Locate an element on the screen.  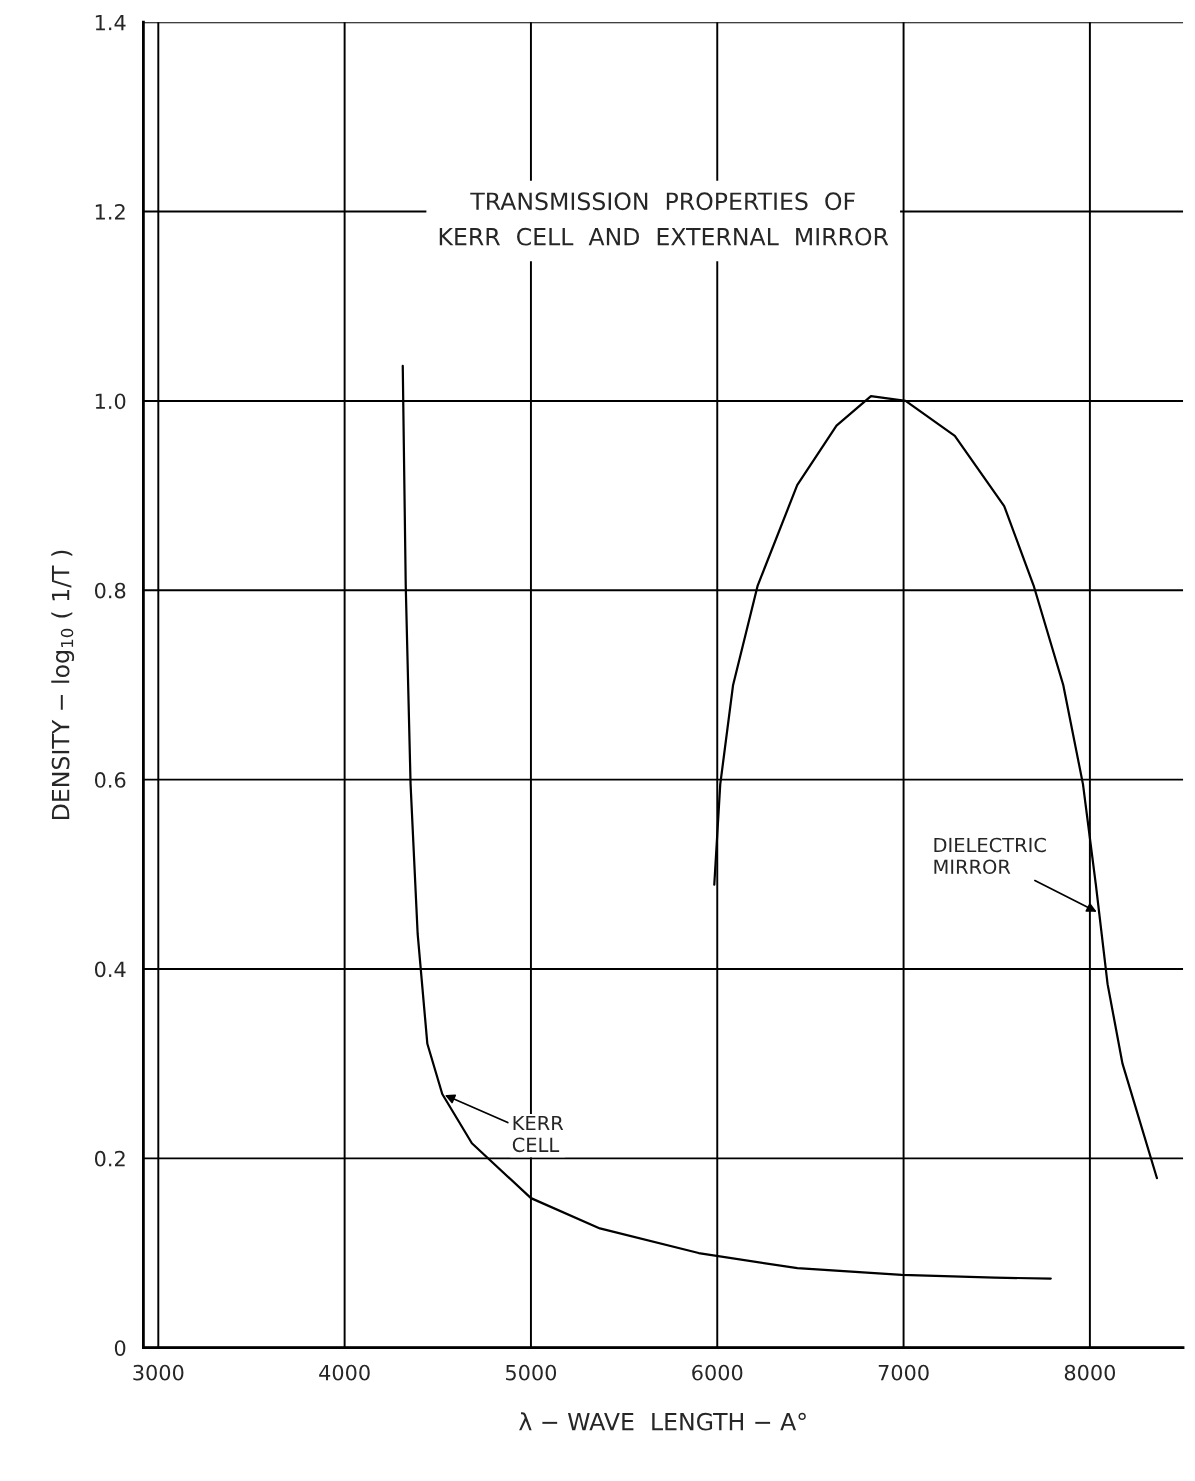
x-tick-label: 8000 is located at coordinates (1090, 1372).